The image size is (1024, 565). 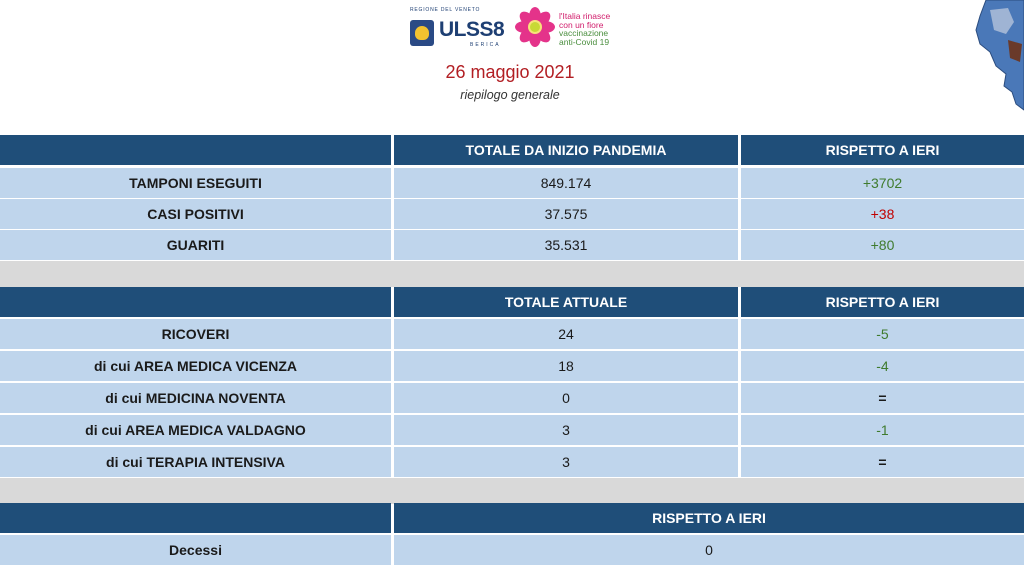 What do you see at coordinates (581, 24) in the screenshot?
I see `campaign-line-2: con un fiore` at bounding box center [581, 24].